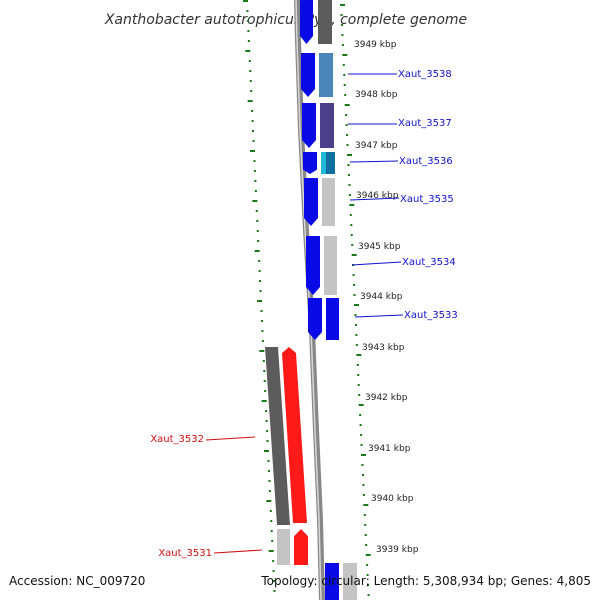  What do you see at coordinates (429, 262) in the screenshot?
I see `gene-label-xaut-3534: Xaut_3534` at bounding box center [429, 262].